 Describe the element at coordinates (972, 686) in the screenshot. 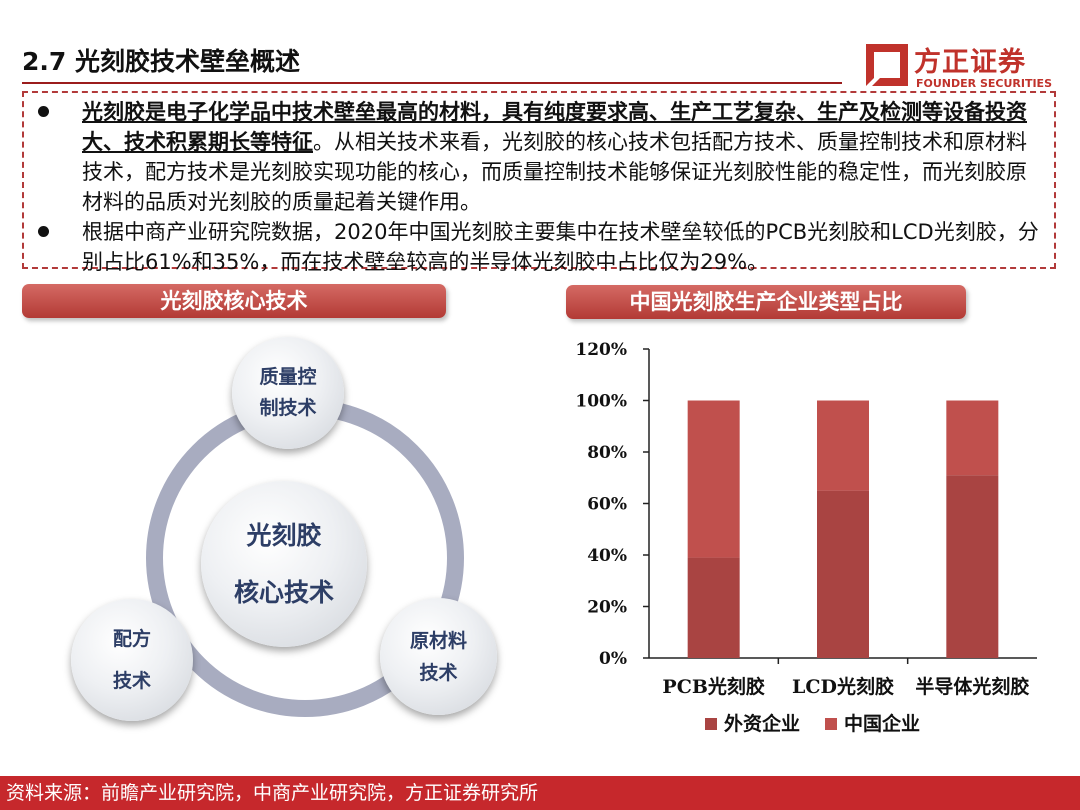

I see `x-tick-label: 半导体光刻胶` at that location.